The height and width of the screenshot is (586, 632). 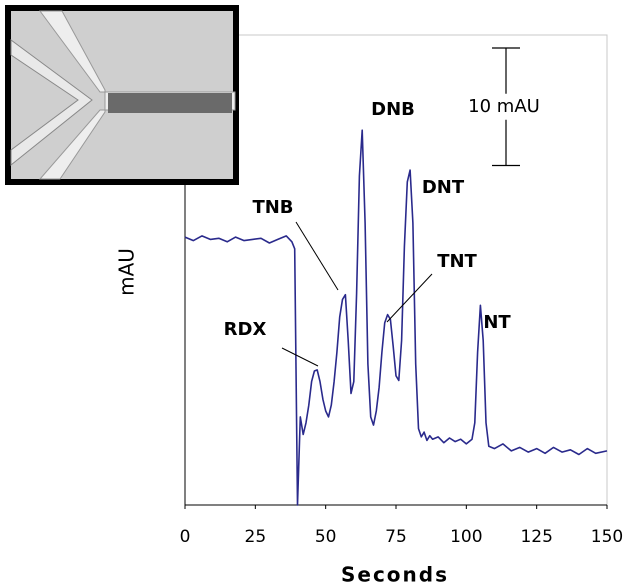 I want to click on x-tick-label: 0, so click(x=185, y=537).